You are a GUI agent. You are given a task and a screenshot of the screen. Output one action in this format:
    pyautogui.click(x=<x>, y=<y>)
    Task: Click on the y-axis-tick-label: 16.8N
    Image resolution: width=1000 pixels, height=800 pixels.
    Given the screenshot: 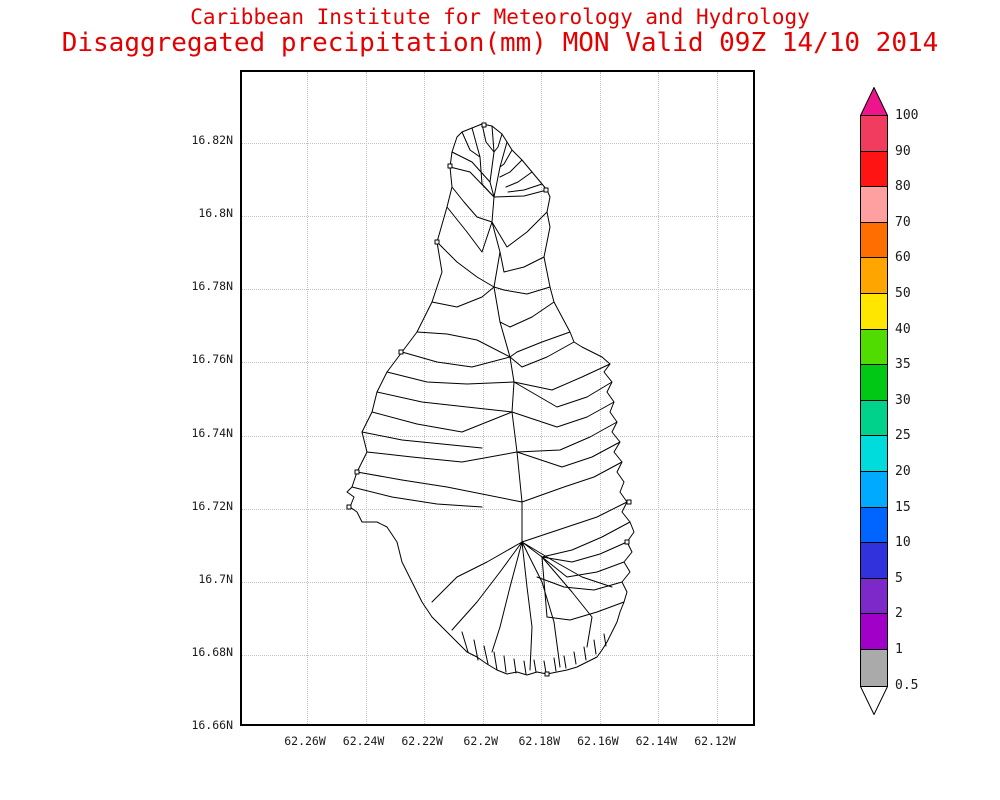 What is the action you would take?
    pyautogui.click(x=215, y=213)
    